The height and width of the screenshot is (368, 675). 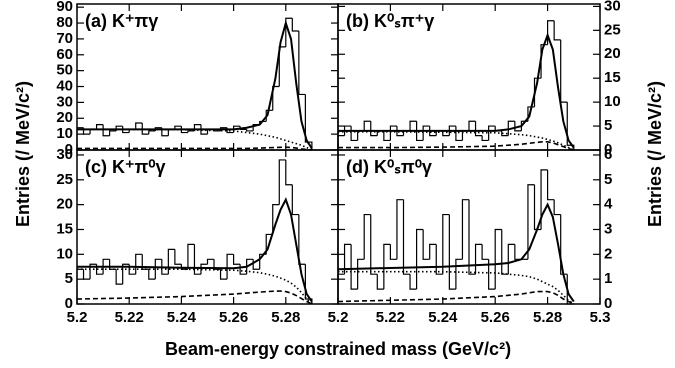 I want to click on x-tick-label: 5.28, so click(x=547, y=317).